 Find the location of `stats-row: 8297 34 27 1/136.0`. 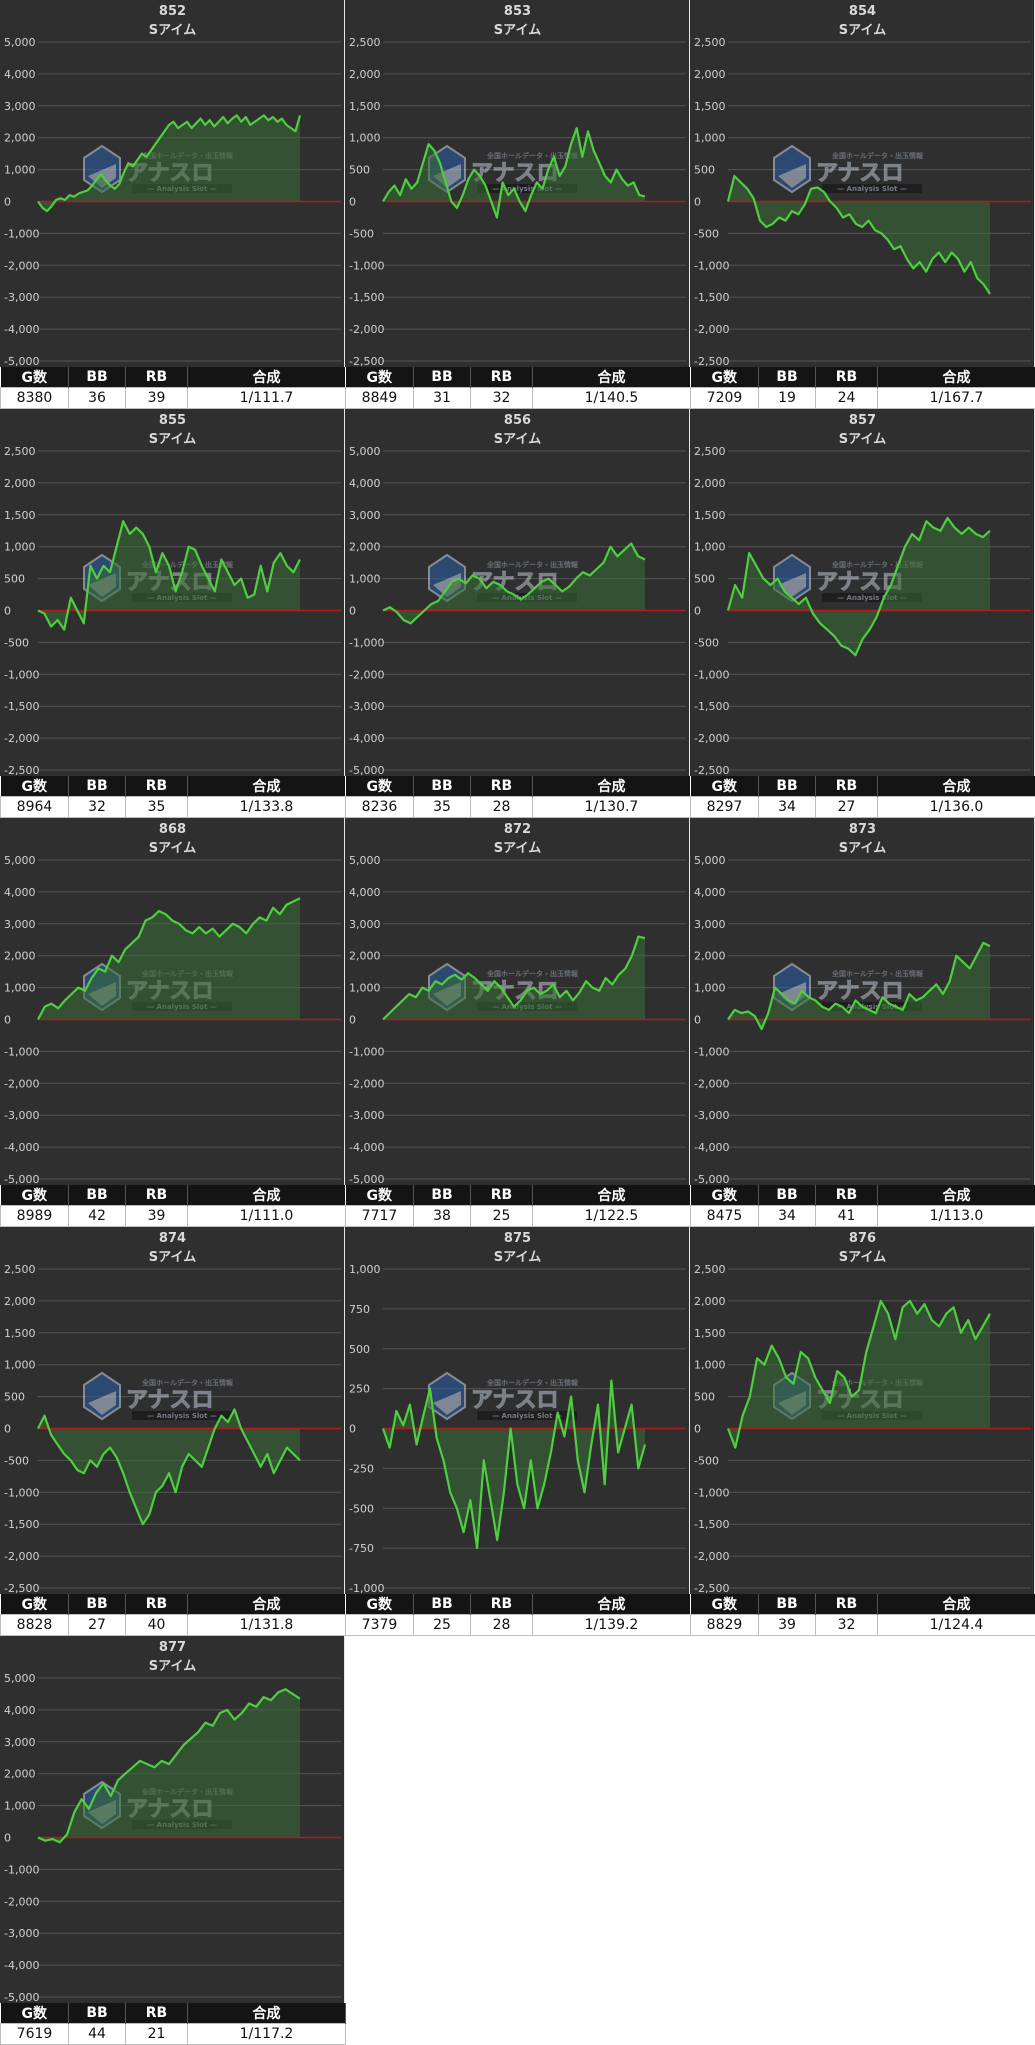

stats-row: 8297 34 27 1/136.0 is located at coordinates (862, 807).